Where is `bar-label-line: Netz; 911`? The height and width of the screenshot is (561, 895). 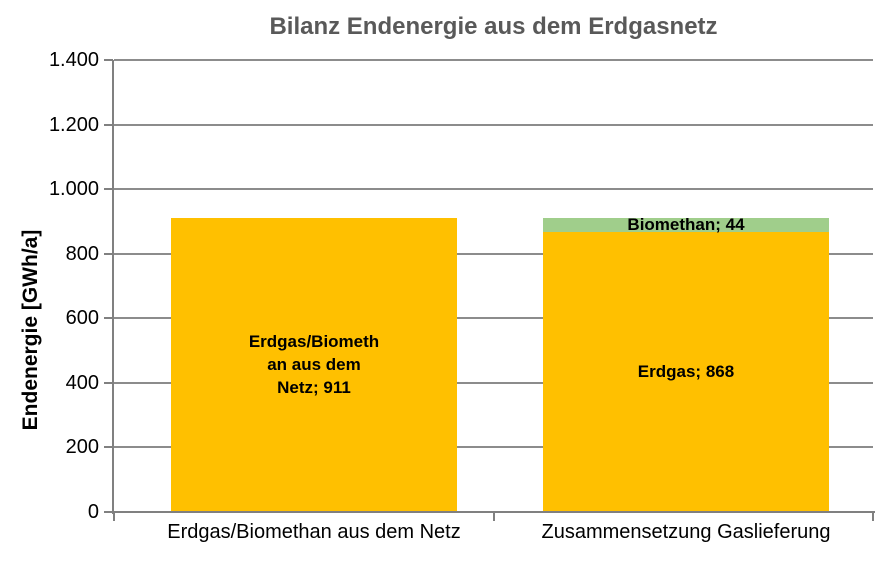
bar-label-line: Netz; 911 is located at coordinates (314, 388).